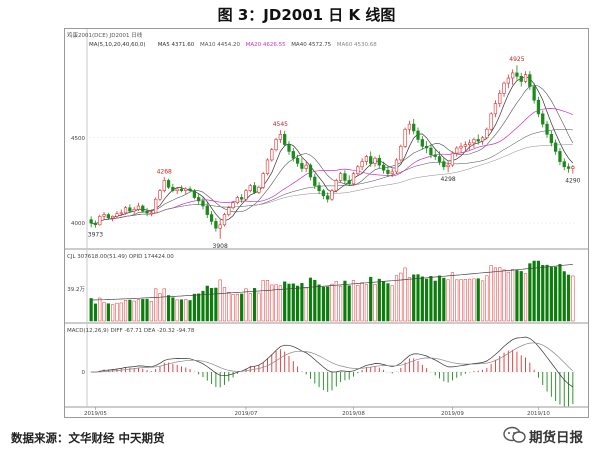 The width and height of the screenshot is (613, 457). What do you see at coordinates (78, 224) in the screenshot?
I see `price-tick-label: 4000` at bounding box center [78, 224].